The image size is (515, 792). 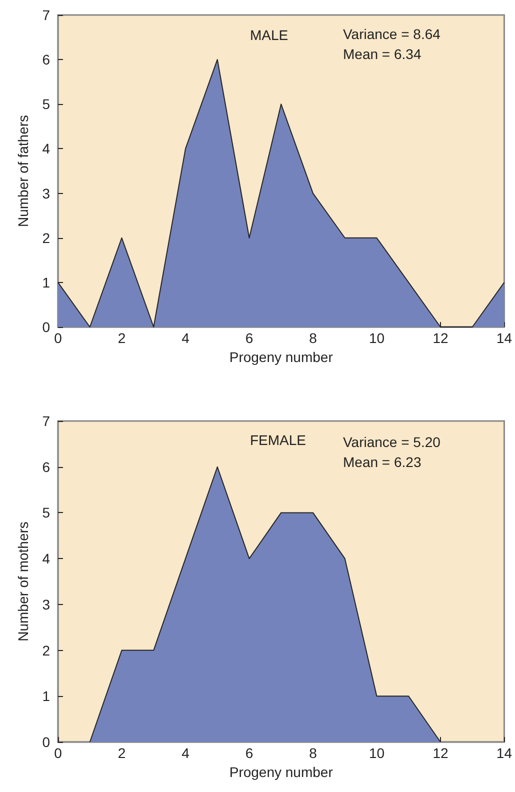 I want to click on annotation: Mean = 6.23, so click(x=382, y=462).